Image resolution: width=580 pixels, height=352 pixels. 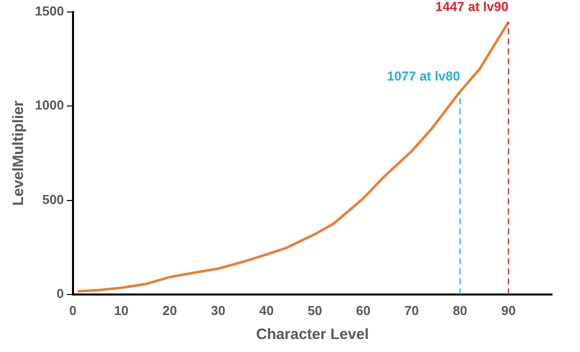 What do you see at coordinates (60, 293) in the screenshot?
I see `y-tick-label: 0` at bounding box center [60, 293].